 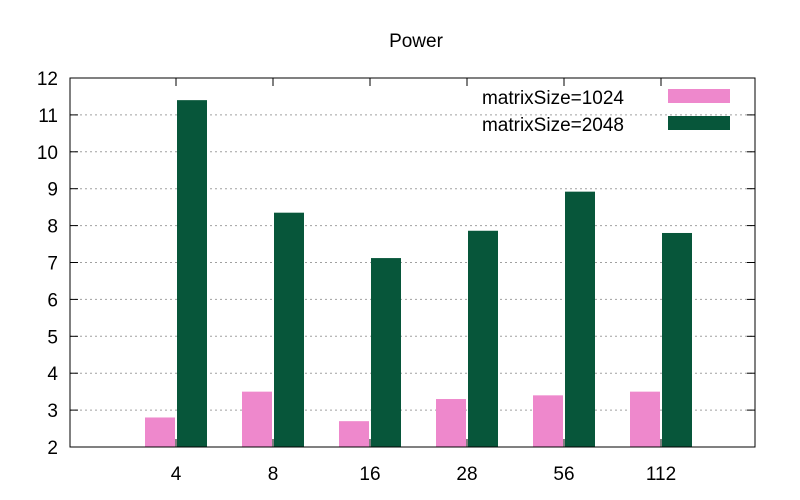 I want to click on y-tick-label: 3, so click(x=52, y=411).